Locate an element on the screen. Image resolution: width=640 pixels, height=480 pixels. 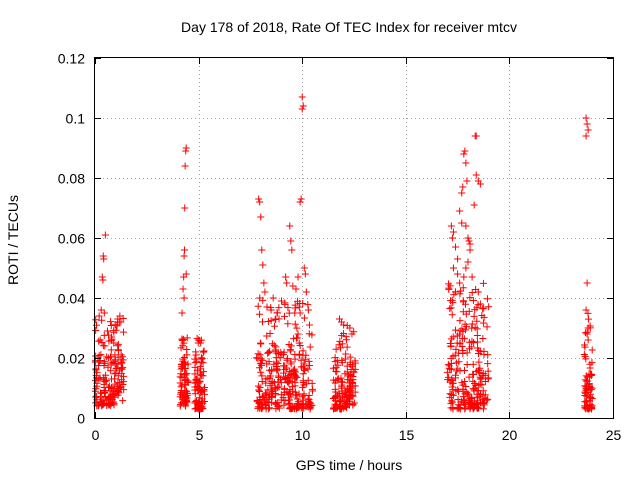
y-tick-label: 0 is located at coordinates (81, 419).